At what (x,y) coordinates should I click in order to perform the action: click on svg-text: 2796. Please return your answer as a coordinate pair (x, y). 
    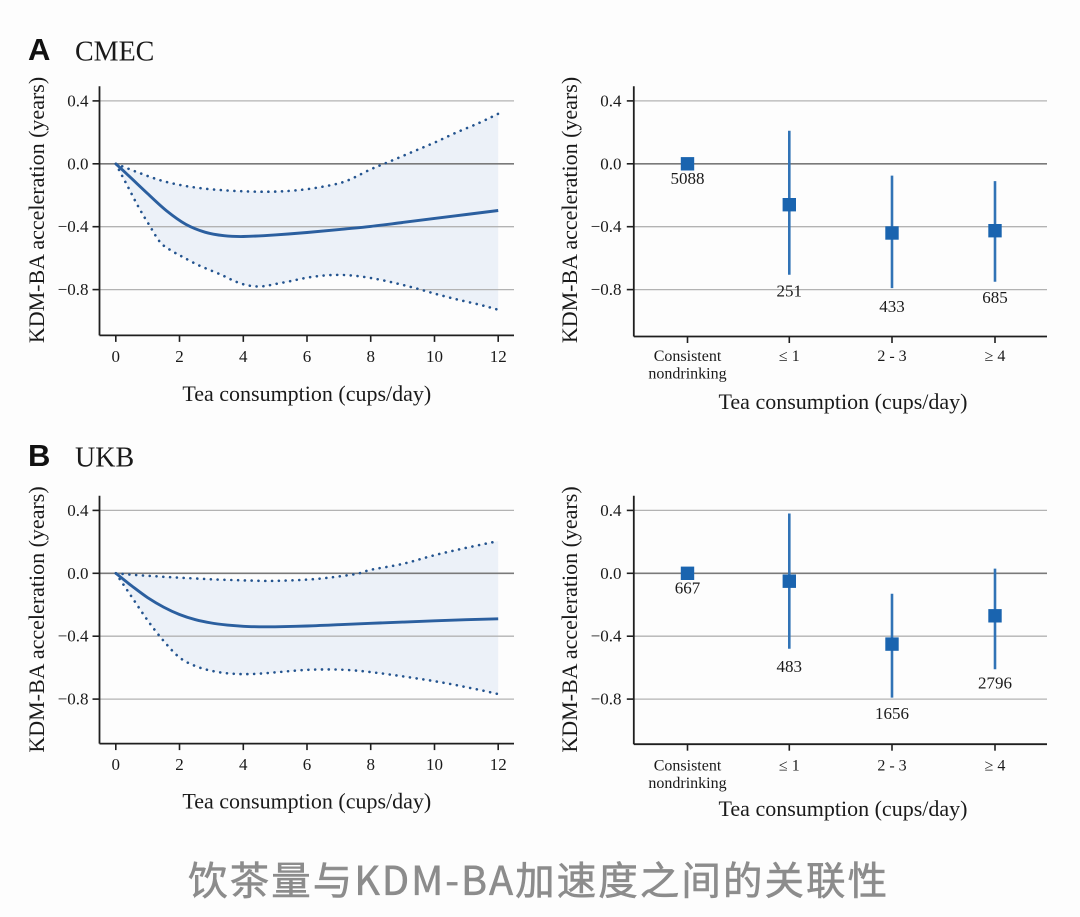
    Looking at the image, I should click on (995, 683).